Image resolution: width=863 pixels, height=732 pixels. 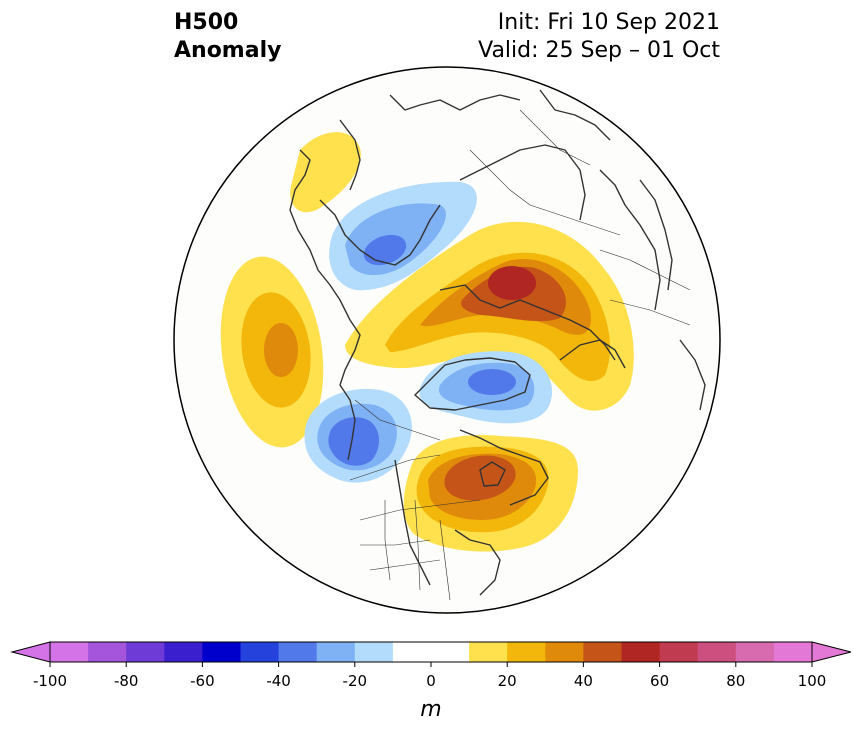 What do you see at coordinates (659, 681) in the screenshot?
I see `colorbar-tick-label: 60` at bounding box center [659, 681].